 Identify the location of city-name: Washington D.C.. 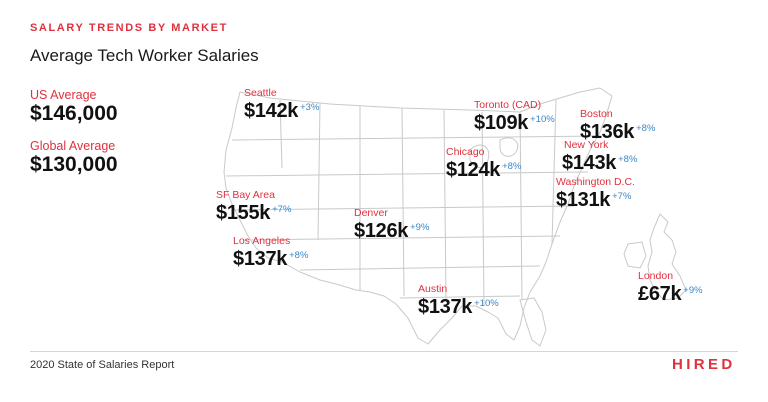
(595, 182).